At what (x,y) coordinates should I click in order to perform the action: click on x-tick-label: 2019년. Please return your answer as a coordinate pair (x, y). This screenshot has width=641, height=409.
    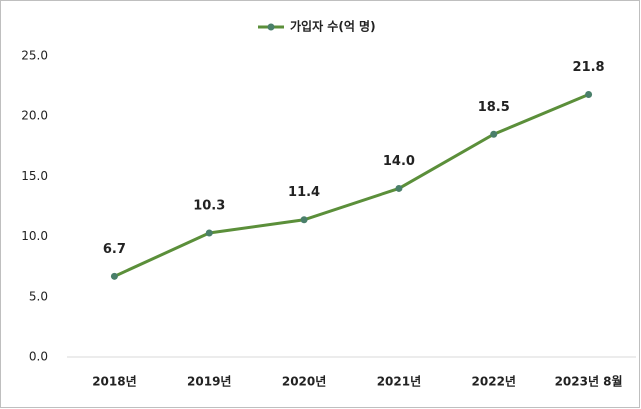
    Looking at the image, I should click on (209, 382).